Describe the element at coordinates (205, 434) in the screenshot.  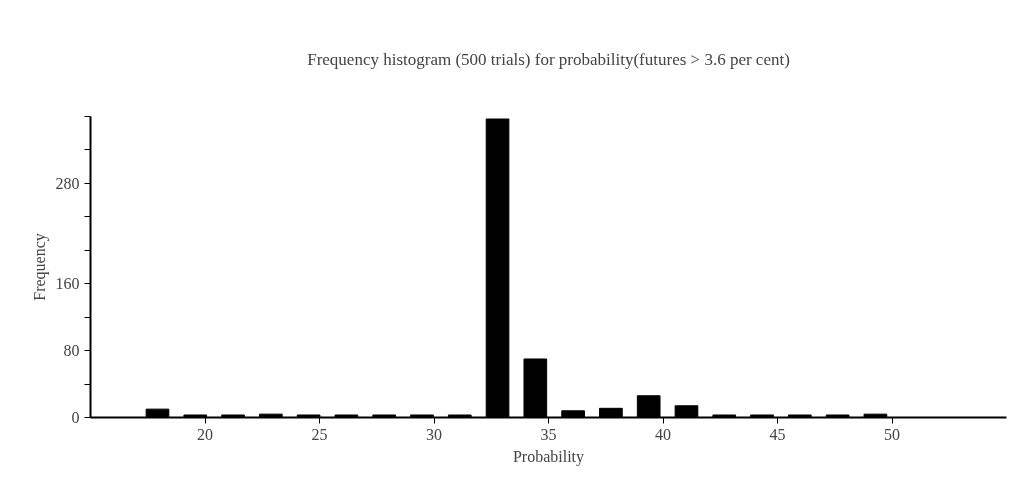
I see `x-tick-label: 20` at that location.